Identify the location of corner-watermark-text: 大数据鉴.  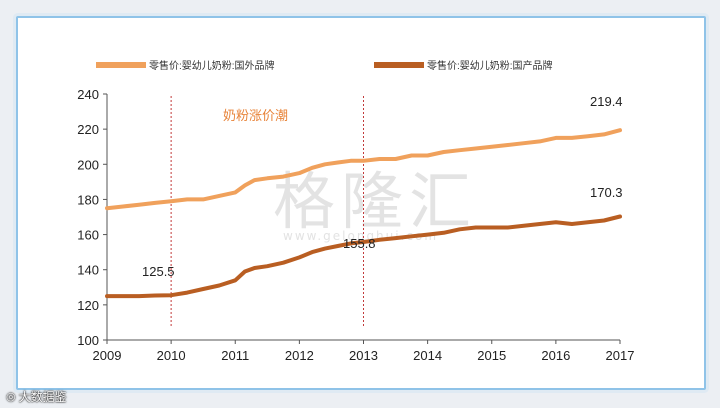
(42, 397).